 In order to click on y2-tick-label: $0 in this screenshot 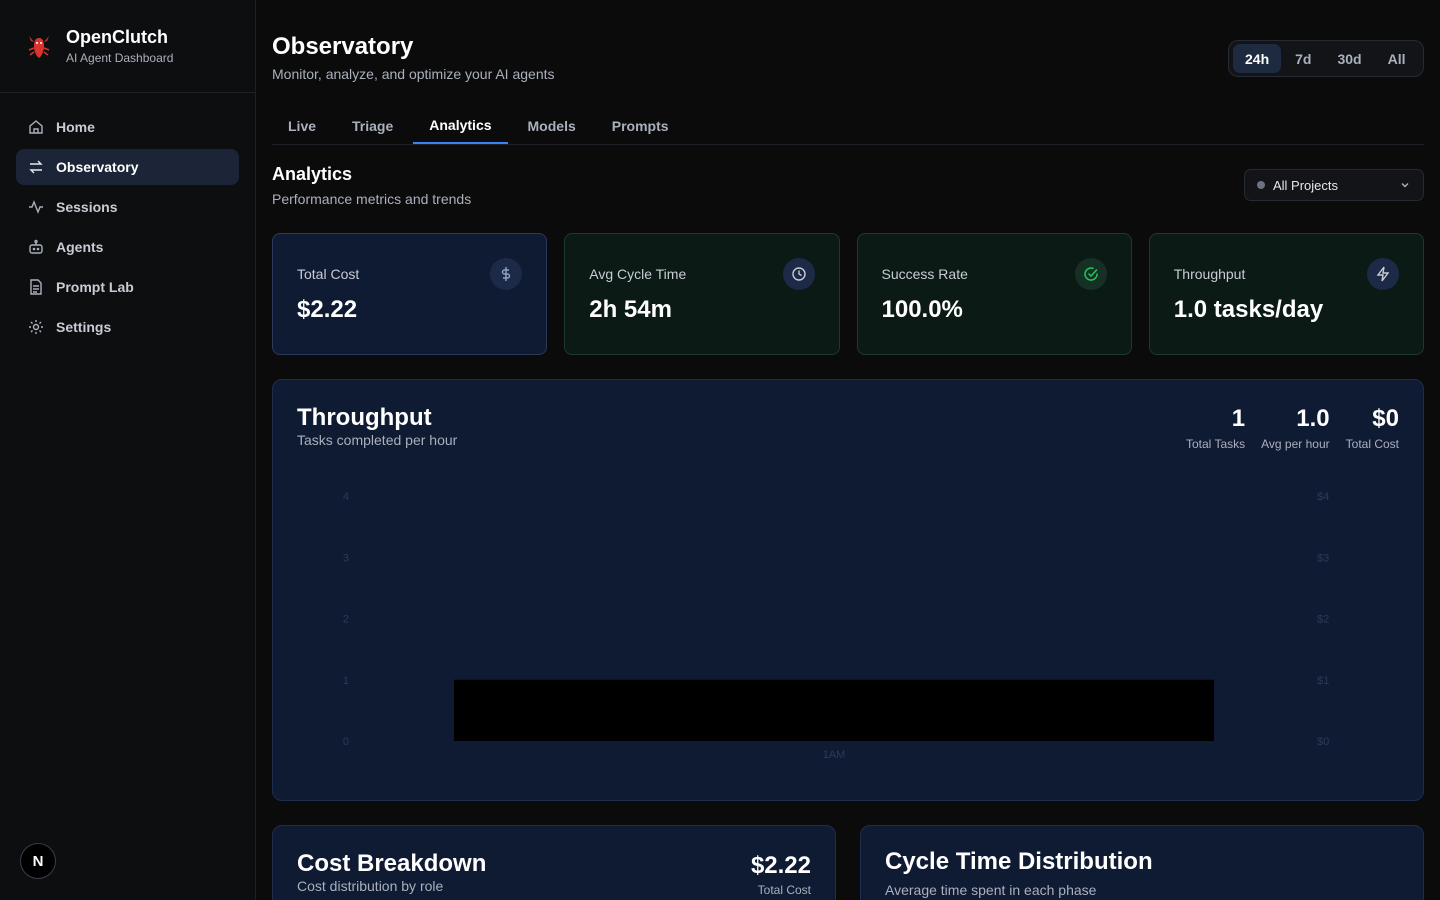, I will do `click(1323, 742)`.